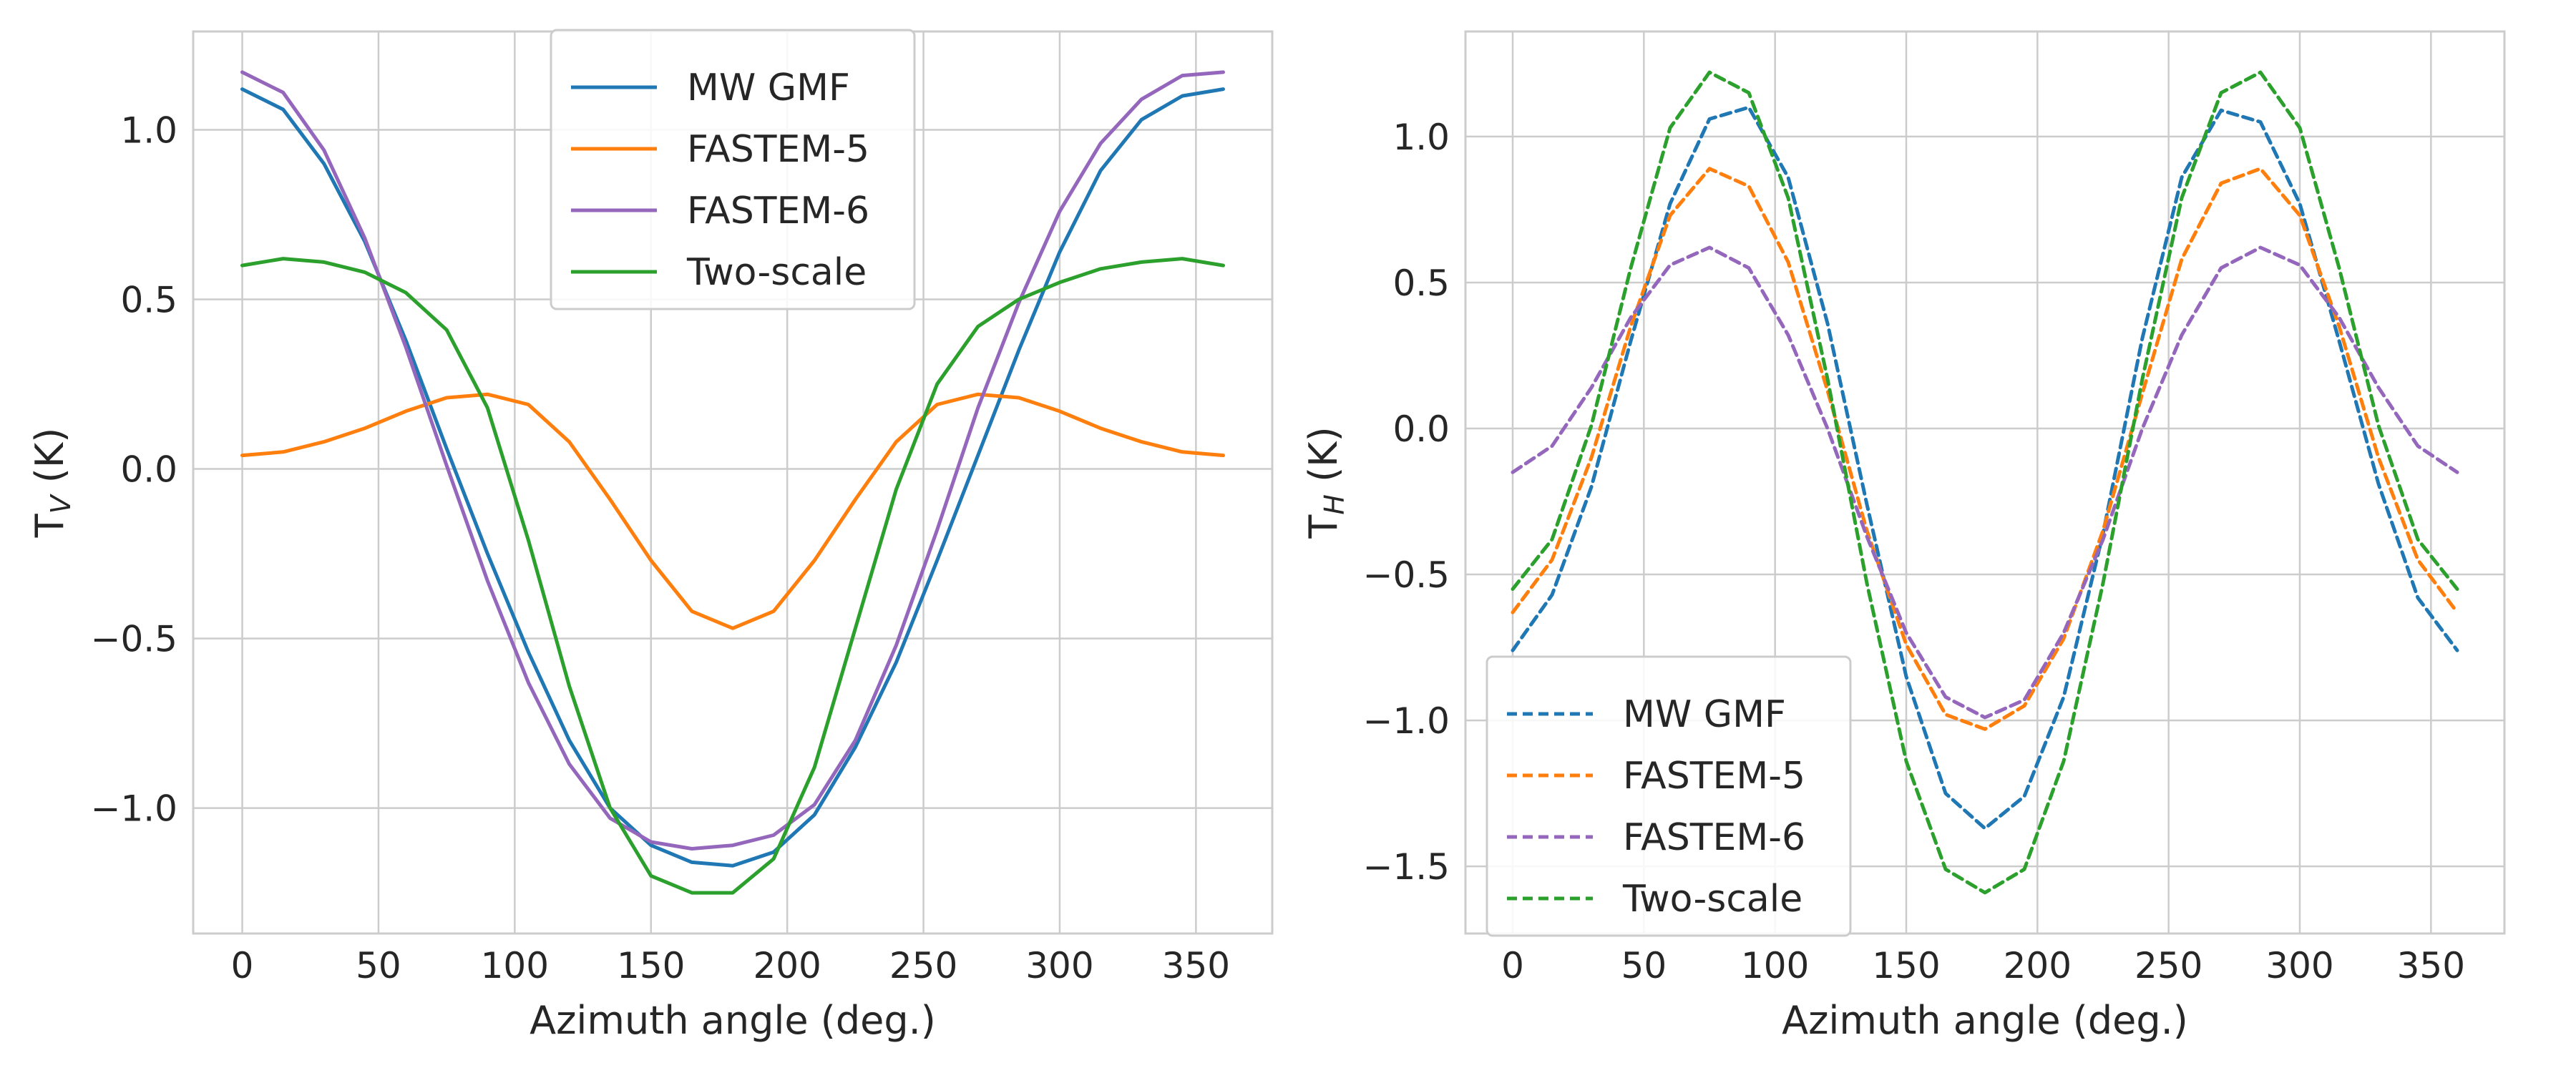 The image size is (2576, 1073). What do you see at coordinates (61, 503) in the screenshot?
I see `y-axis-label-subscript: V` at bounding box center [61, 503].